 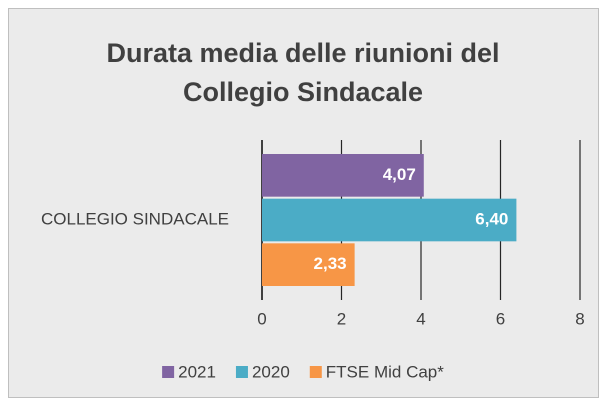 What do you see at coordinates (135, 218) in the screenshot?
I see `y-tick-label: COLLEGIO SINDACALE` at bounding box center [135, 218].